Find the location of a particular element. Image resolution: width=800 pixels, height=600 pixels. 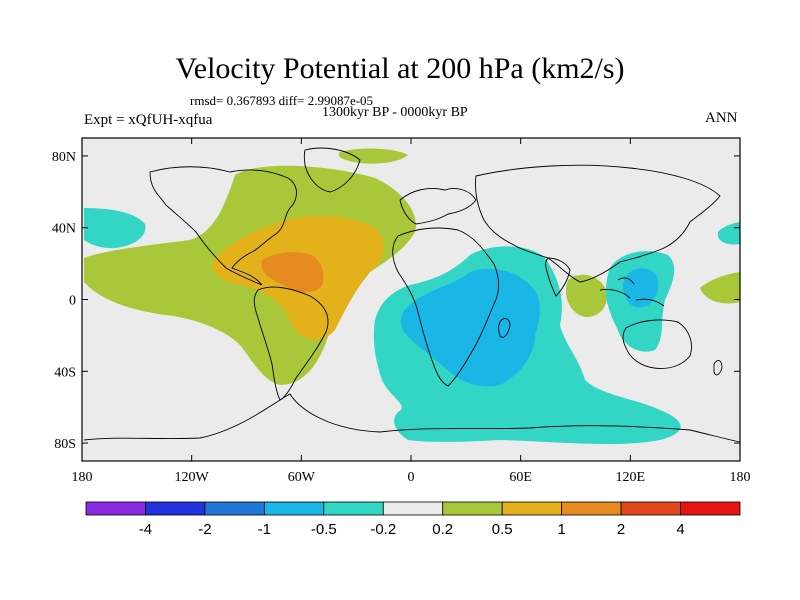

coast-north-america is located at coordinates (223, 226).